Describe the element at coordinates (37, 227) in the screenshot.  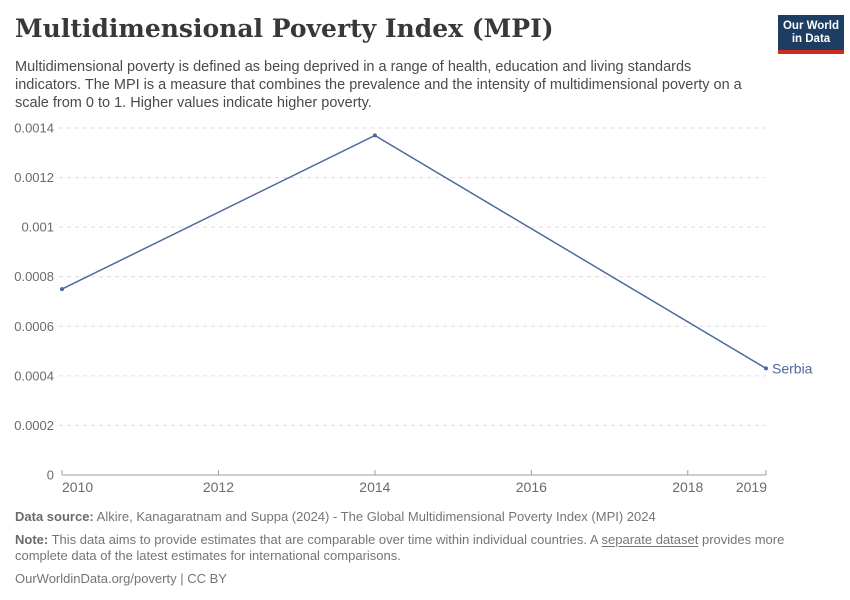
I see `y-tick-label: 0.001` at that location.